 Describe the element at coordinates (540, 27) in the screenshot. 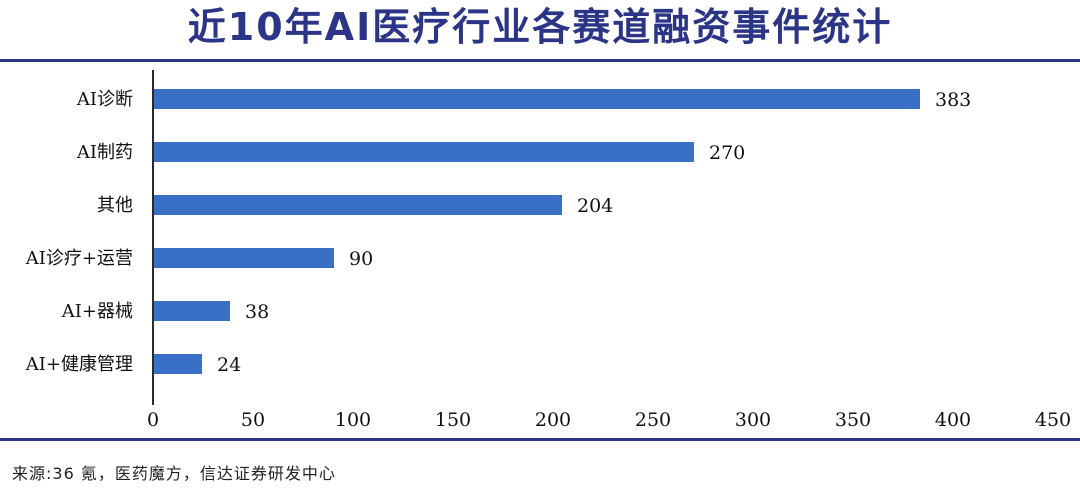

I see `chart-title: 近10年AI医疗行业各赛道融资事件统计` at that location.